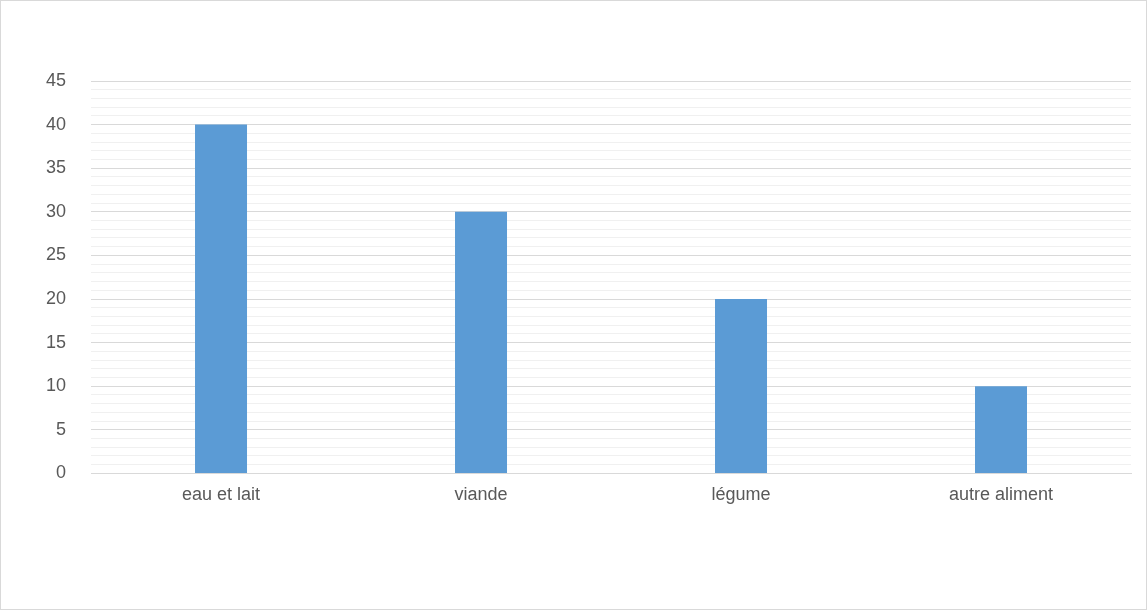  What do you see at coordinates (61, 472) in the screenshot?
I see `y-tick-label: 0` at bounding box center [61, 472].